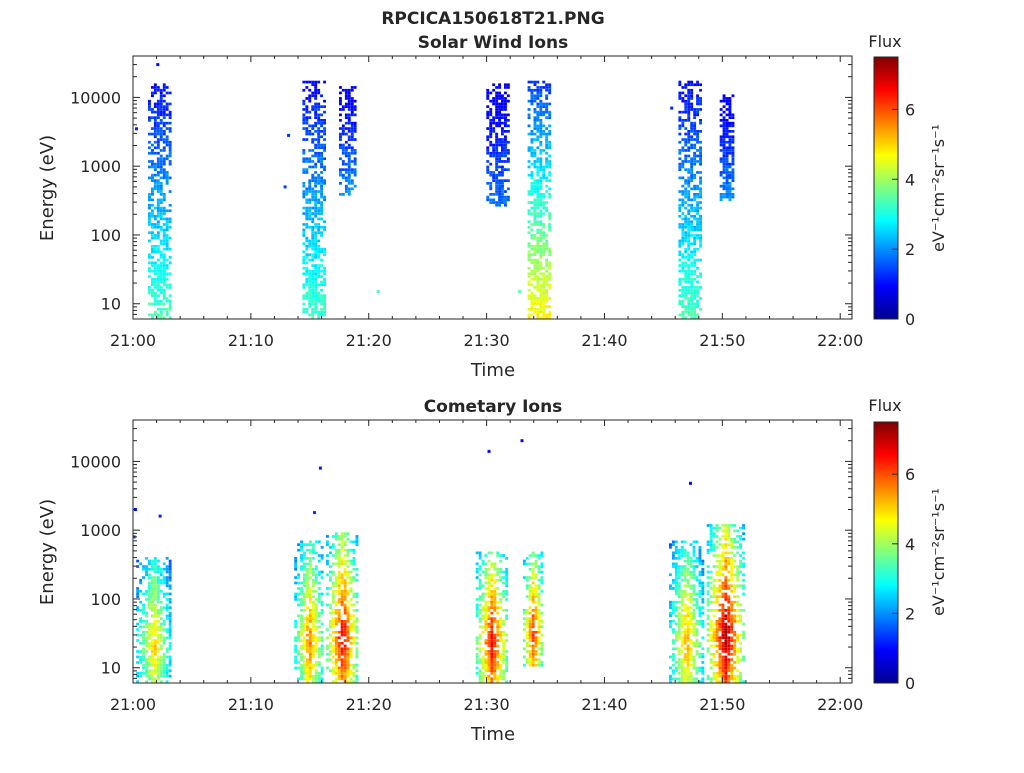 Image resolution: width=1024 pixels, height=773 pixels. Describe the element at coordinates (251, 704) in the screenshot. I see `x-tick-label: 21:10` at that location.